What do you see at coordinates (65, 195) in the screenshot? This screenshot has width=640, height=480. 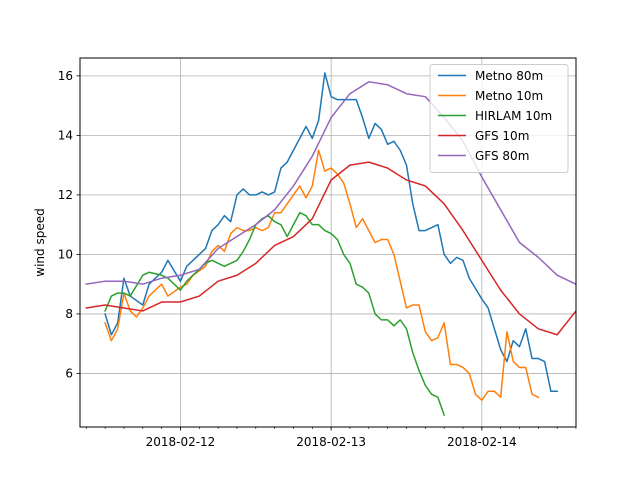 I see `y-tick-label: 12` at bounding box center [65, 195].